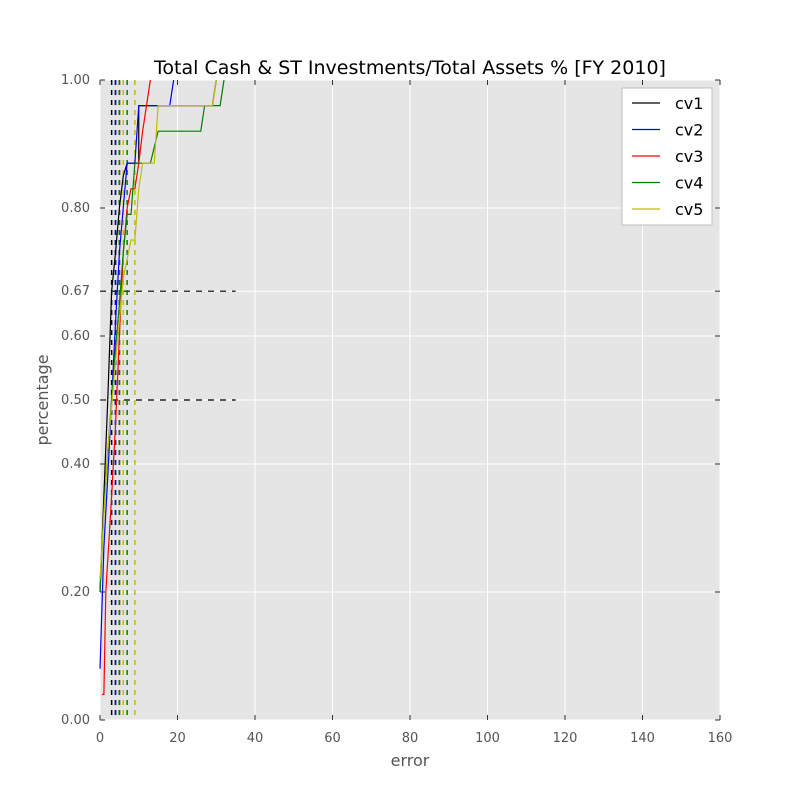 The image size is (800, 800). I want to click on x-axis-label: error, so click(410, 760).